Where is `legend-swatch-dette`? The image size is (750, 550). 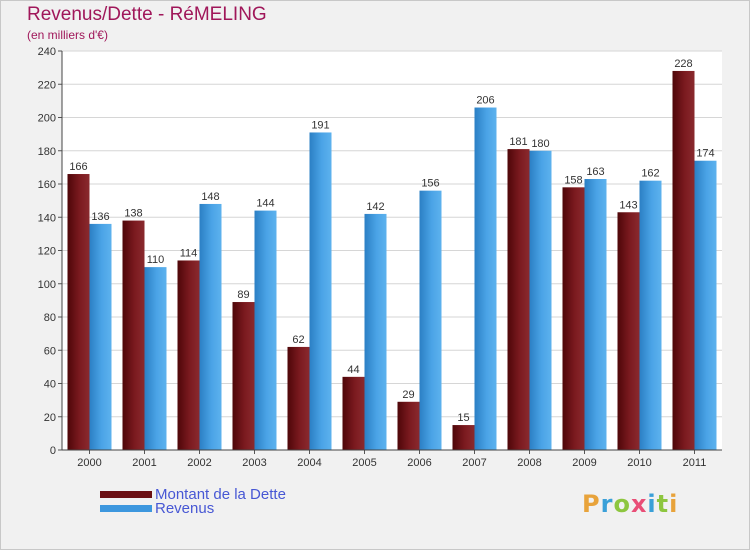
legend-swatch-dette is located at coordinates (126, 494).